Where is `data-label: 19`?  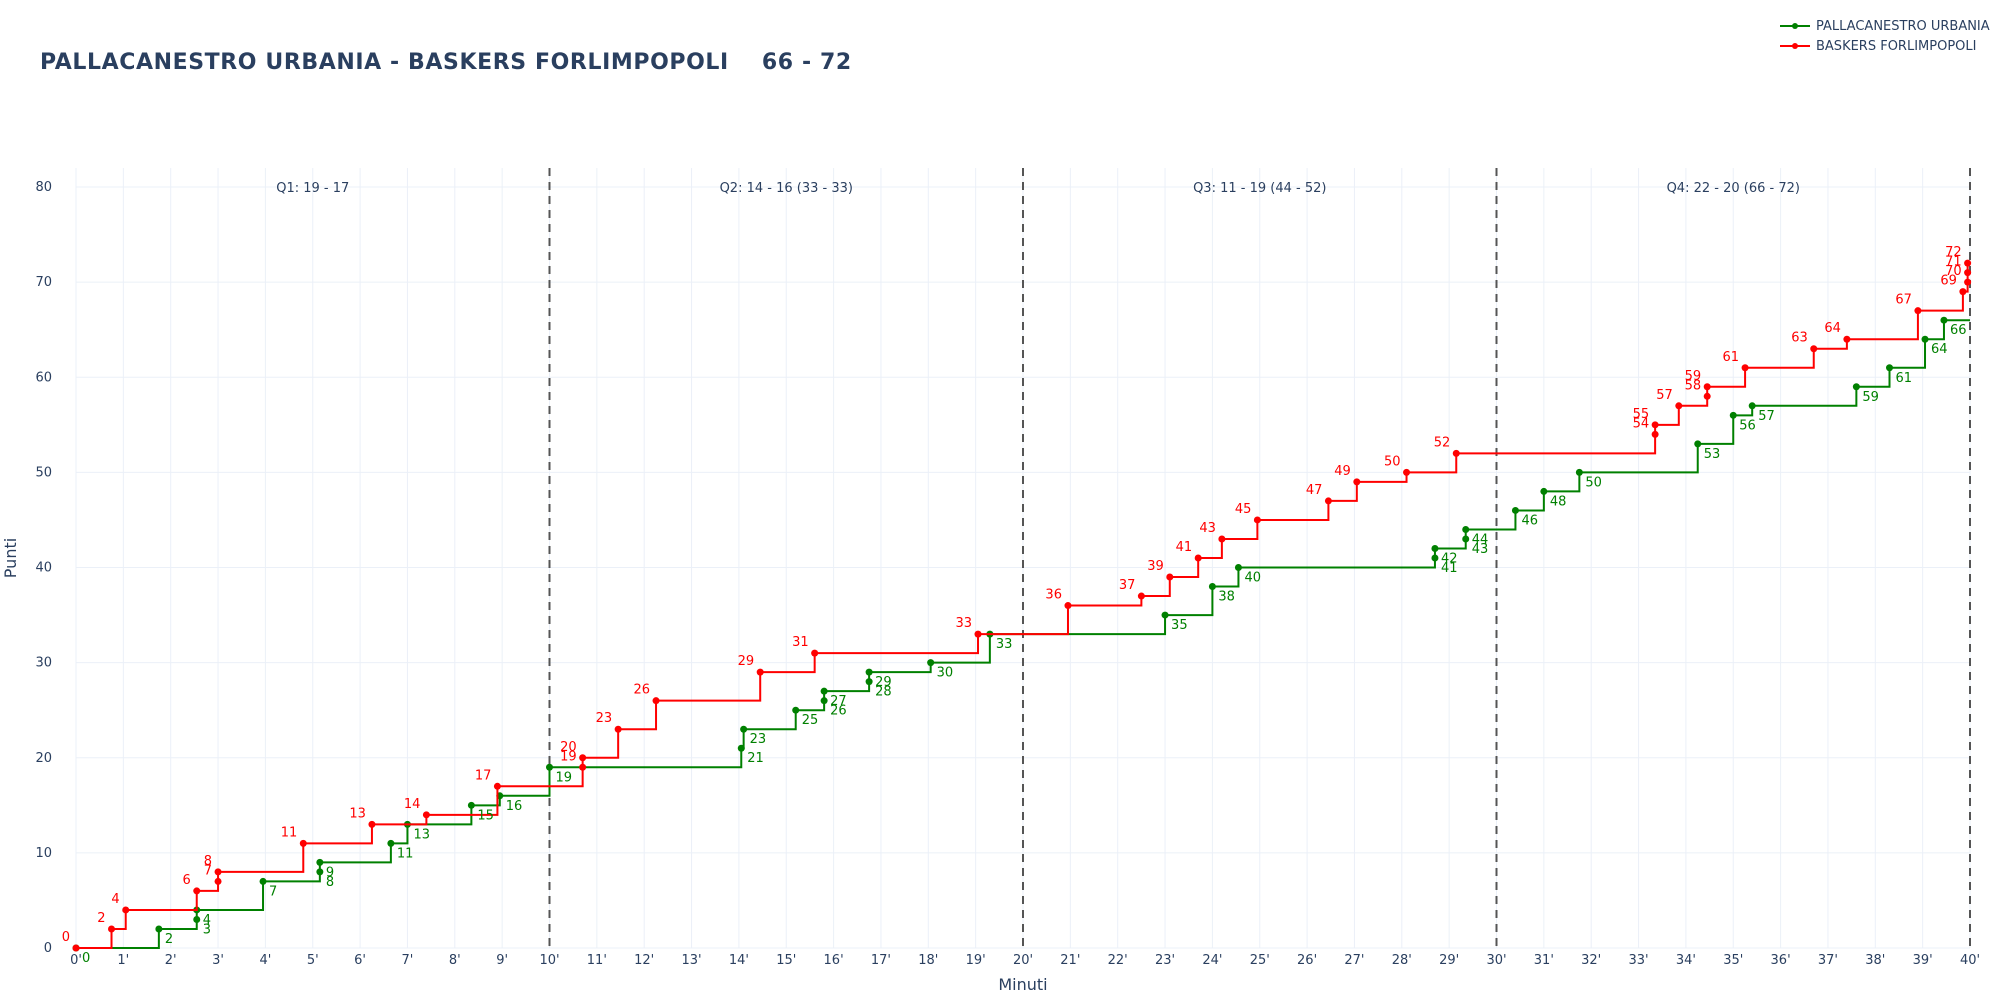 data-label: 19 is located at coordinates (564, 777).